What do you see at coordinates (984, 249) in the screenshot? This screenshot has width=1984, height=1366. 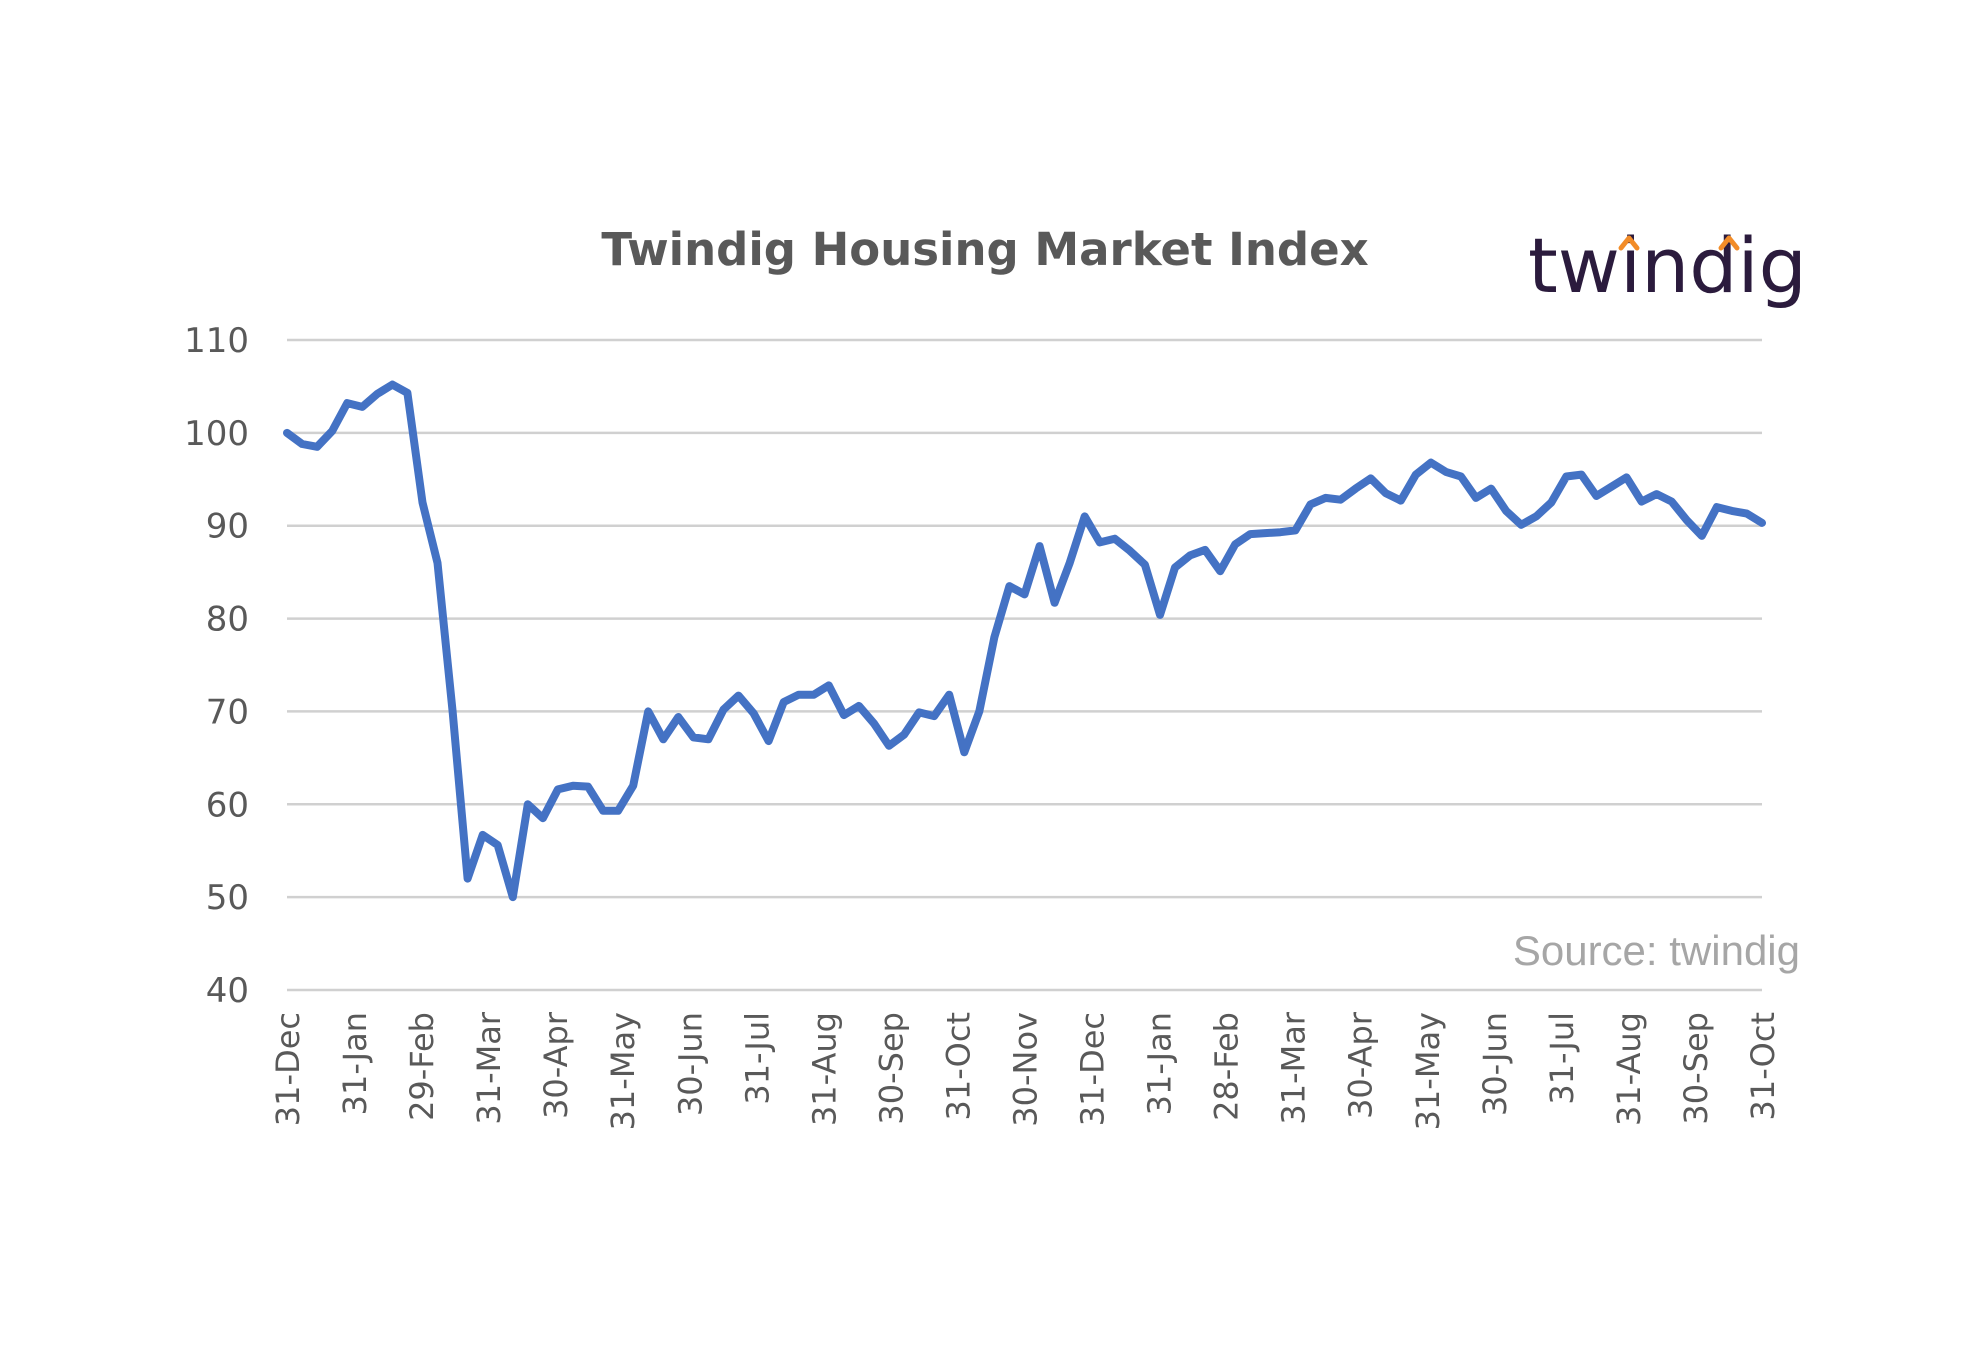 I see `chart-title: Twindig Housing Market Index` at bounding box center [984, 249].